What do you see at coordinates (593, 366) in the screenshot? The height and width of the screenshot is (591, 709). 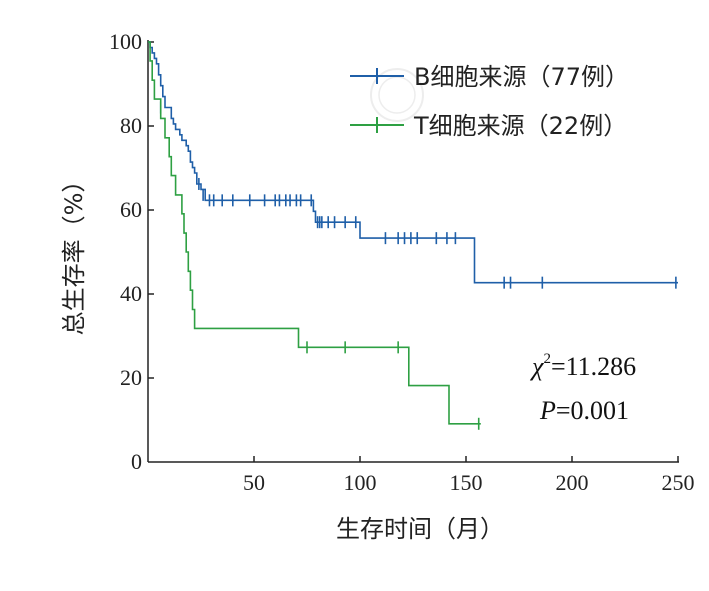 I see `chi-value: =11.286` at bounding box center [593, 366].